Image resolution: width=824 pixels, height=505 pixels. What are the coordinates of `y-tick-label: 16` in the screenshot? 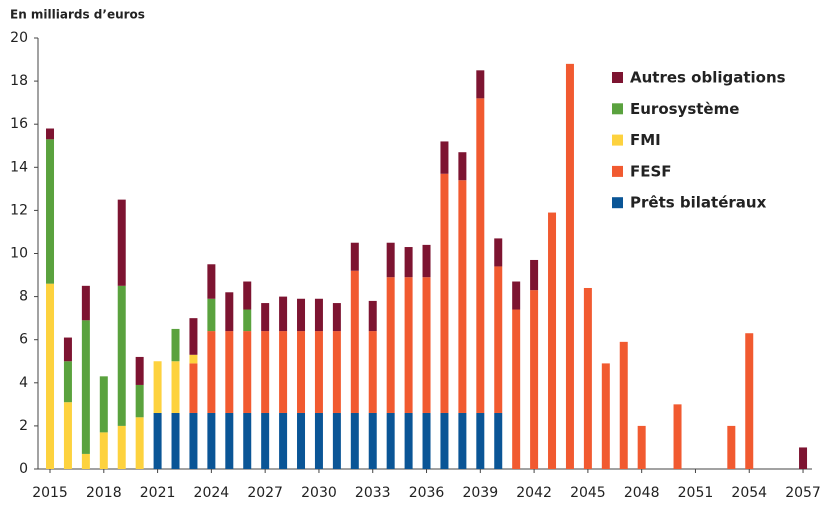 It's located at (19, 124).